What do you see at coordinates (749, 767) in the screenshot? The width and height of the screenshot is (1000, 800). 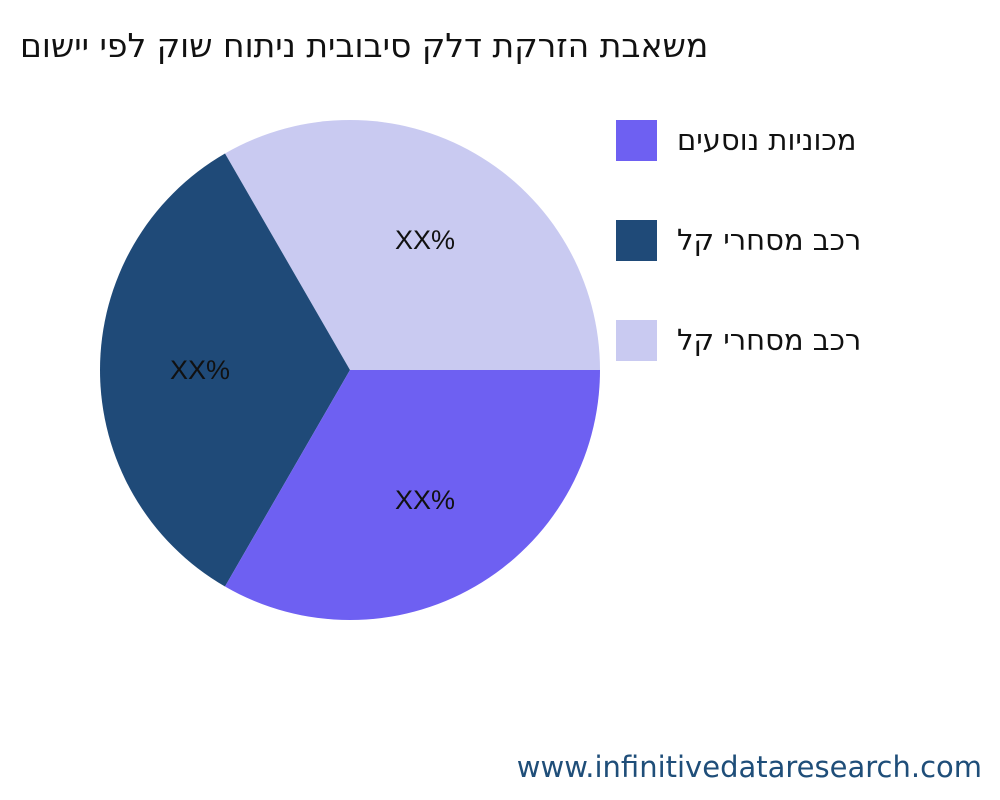 I see `watermark-link: www.infinitivedataresearch.com` at bounding box center [749, 767].